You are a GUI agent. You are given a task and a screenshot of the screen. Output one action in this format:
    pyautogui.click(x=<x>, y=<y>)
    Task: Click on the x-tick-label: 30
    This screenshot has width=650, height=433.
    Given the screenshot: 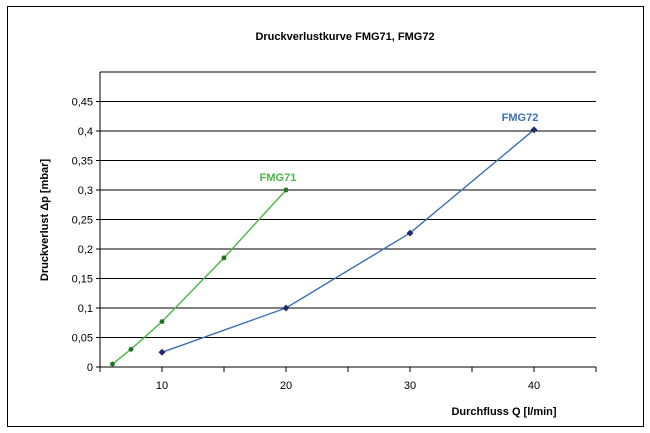 What is the action you would take?
    pyautogui.click(x=410, y=386)
    